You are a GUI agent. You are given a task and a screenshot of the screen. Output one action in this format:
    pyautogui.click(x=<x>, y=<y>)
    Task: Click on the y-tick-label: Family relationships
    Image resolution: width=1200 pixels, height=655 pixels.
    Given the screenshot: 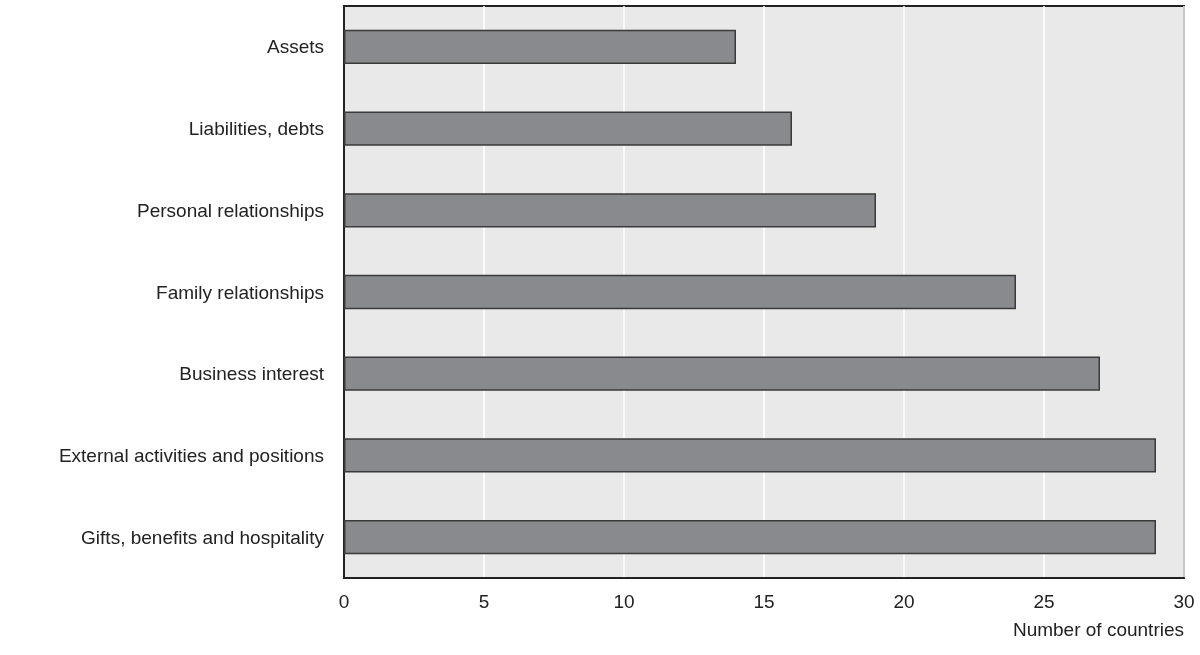 What is the action you would take?
    pyautogui.click(x=240, y=292)
    